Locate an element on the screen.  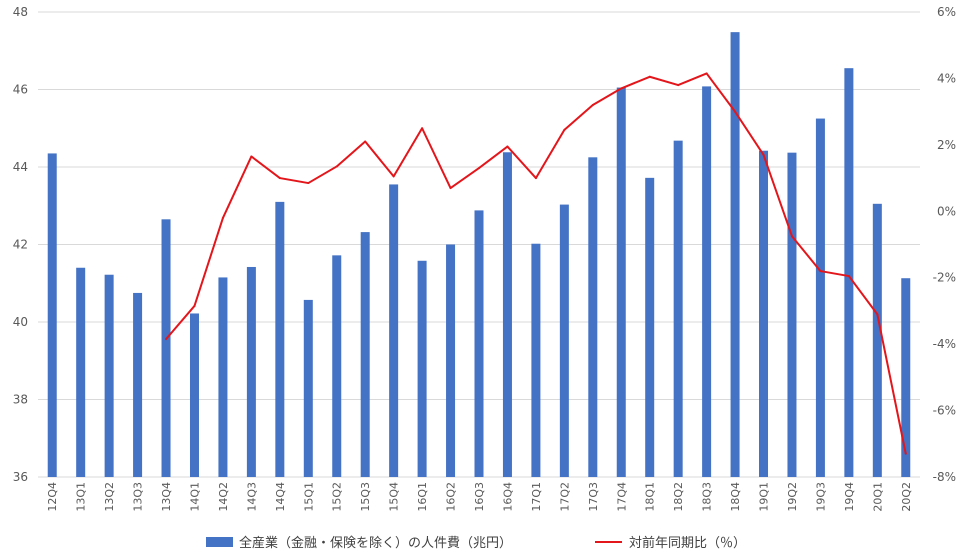
left-tick-label: 42 is located at coordinates (20, 245).